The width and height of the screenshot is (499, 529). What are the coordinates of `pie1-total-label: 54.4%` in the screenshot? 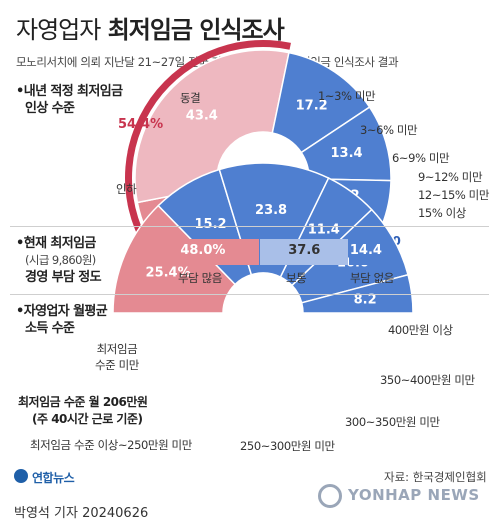 It's located at (141, 124).